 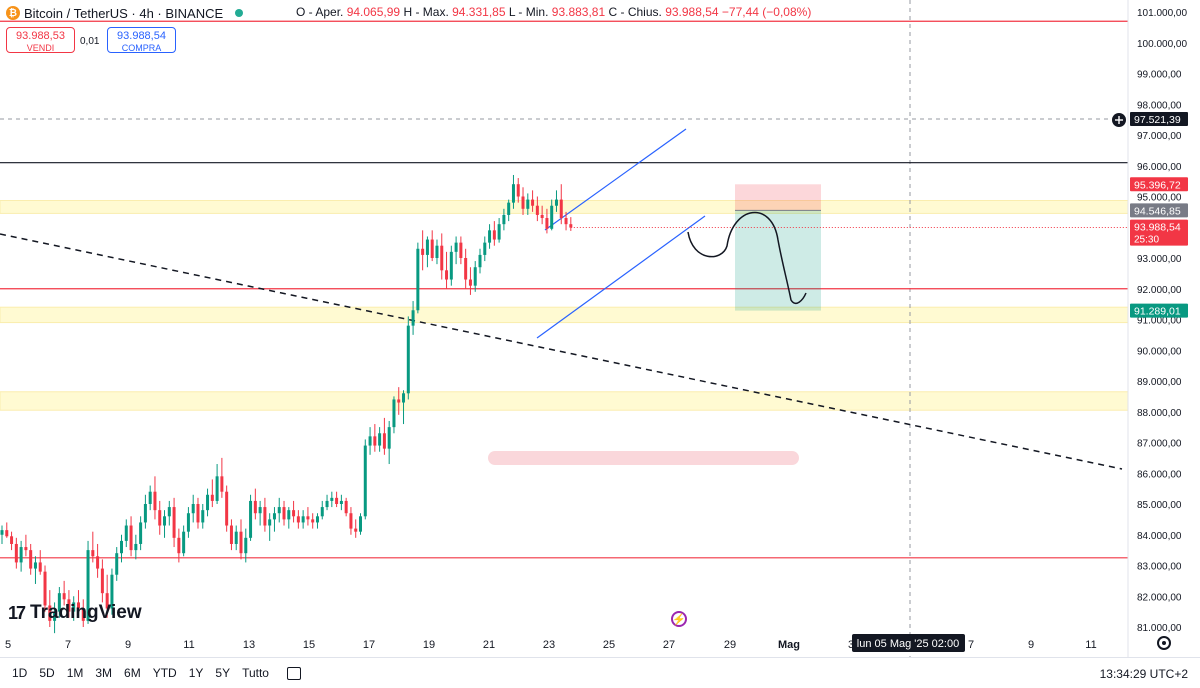 I want to click on open-value: 94.065,99, so click(x=373, y=12).